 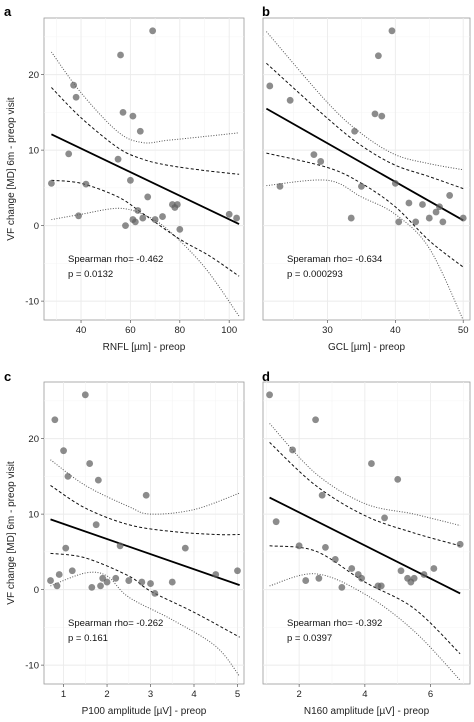 I want to click on x-tick-label: 1, so click(x=63, y=694).